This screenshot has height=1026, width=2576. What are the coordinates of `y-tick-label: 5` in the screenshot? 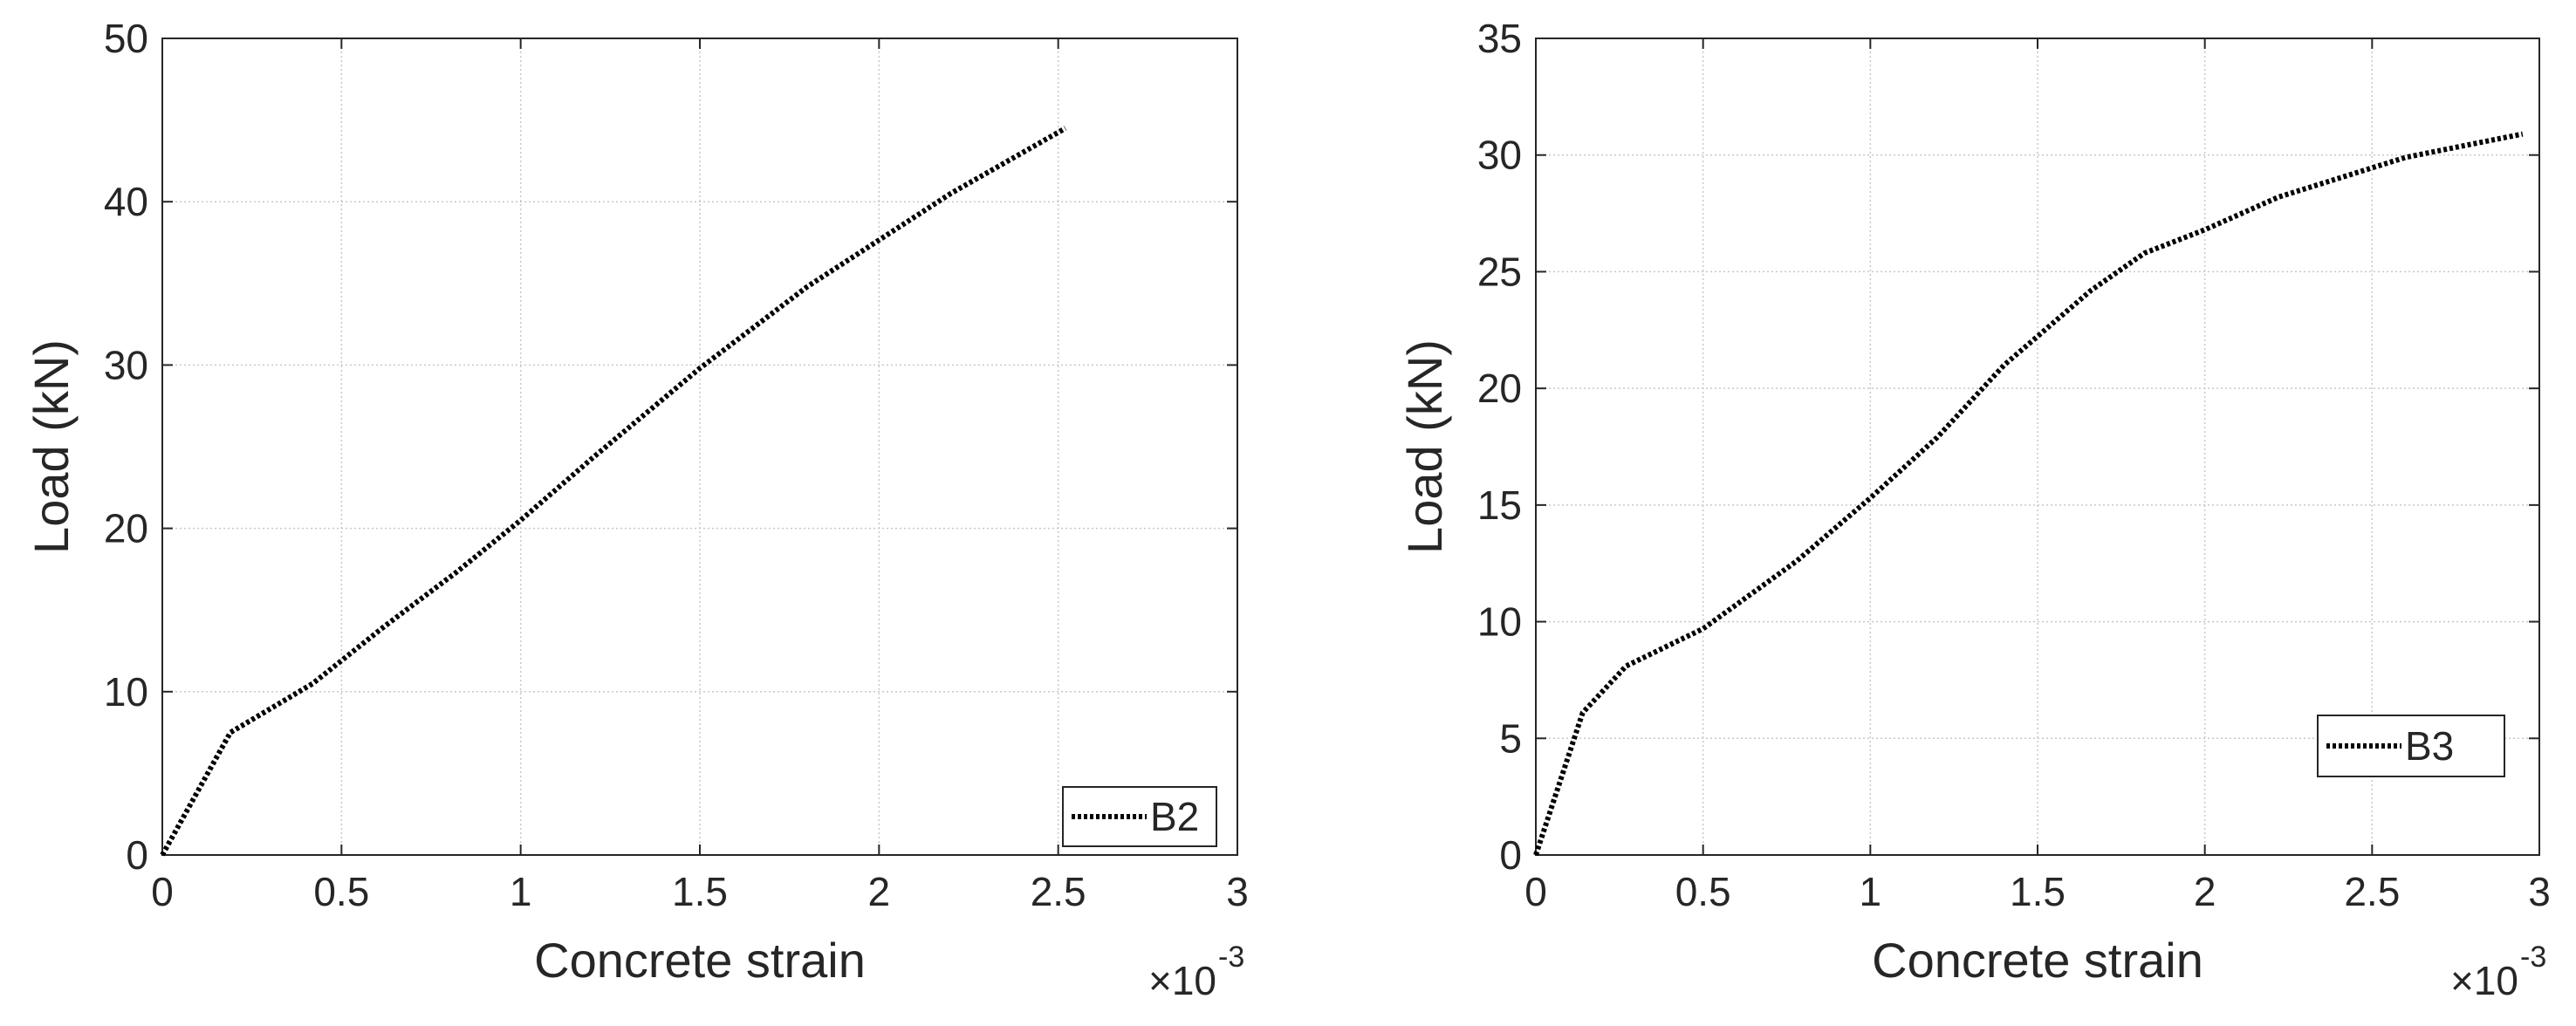 It's located at (1511, 738).